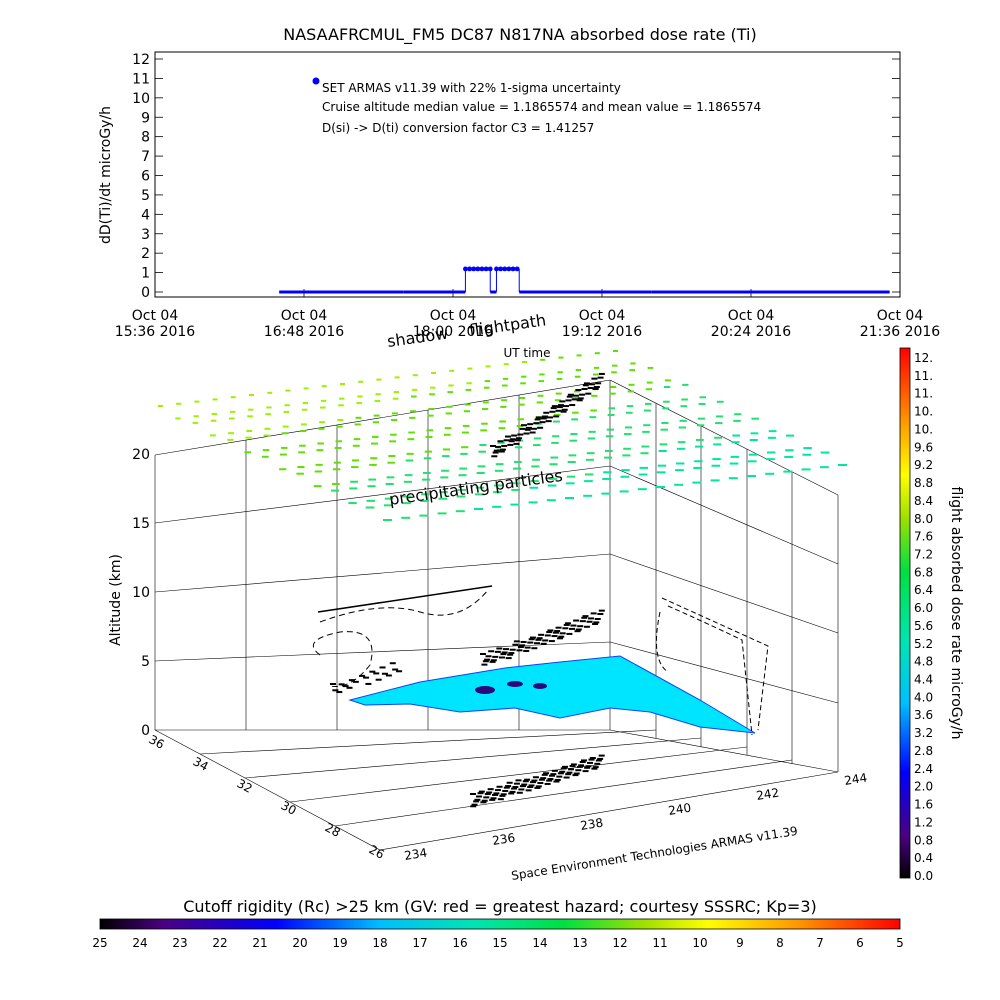 This screenshot has height=1000, width=1000. I want to click on series-point, so click(509, 269).